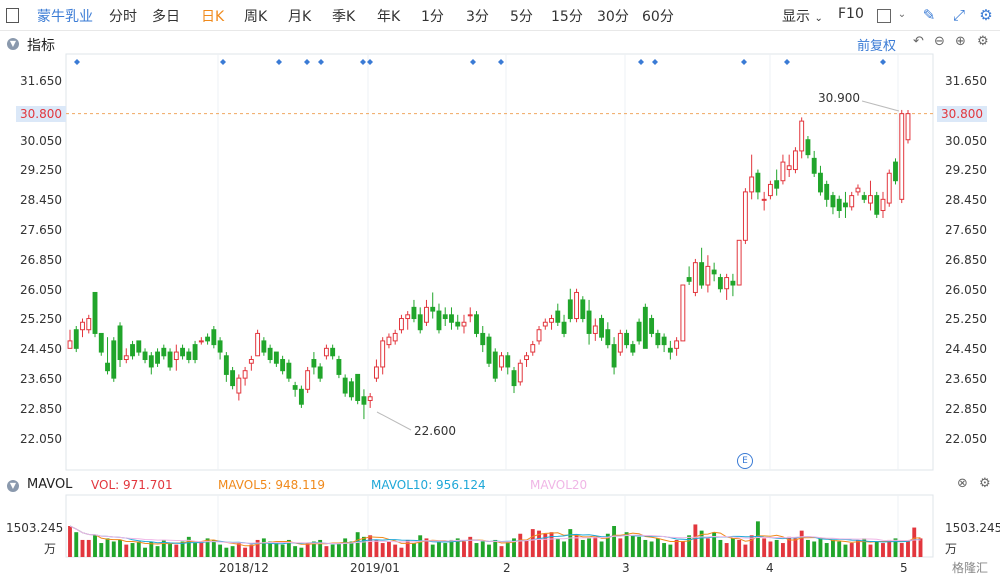  What do you see at coordinates (958, 15) in the screenshot?
I see `fullscreen-icon: ⤢` at bounding box center [958, 15].